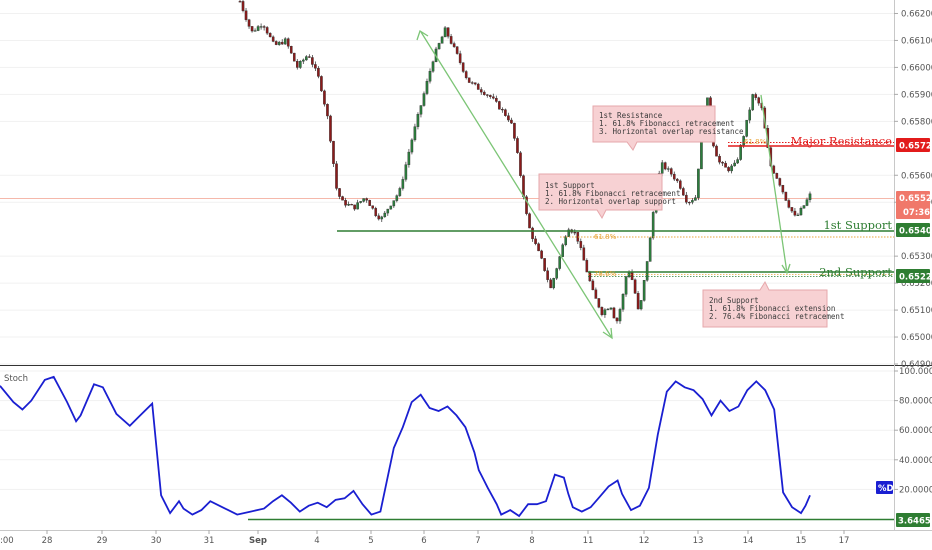 The height and width of the screenshot is (550, 932). Describe the element at coordinates (748, 541) in the screenshot. I see `time-tick-label: 14` at that location.